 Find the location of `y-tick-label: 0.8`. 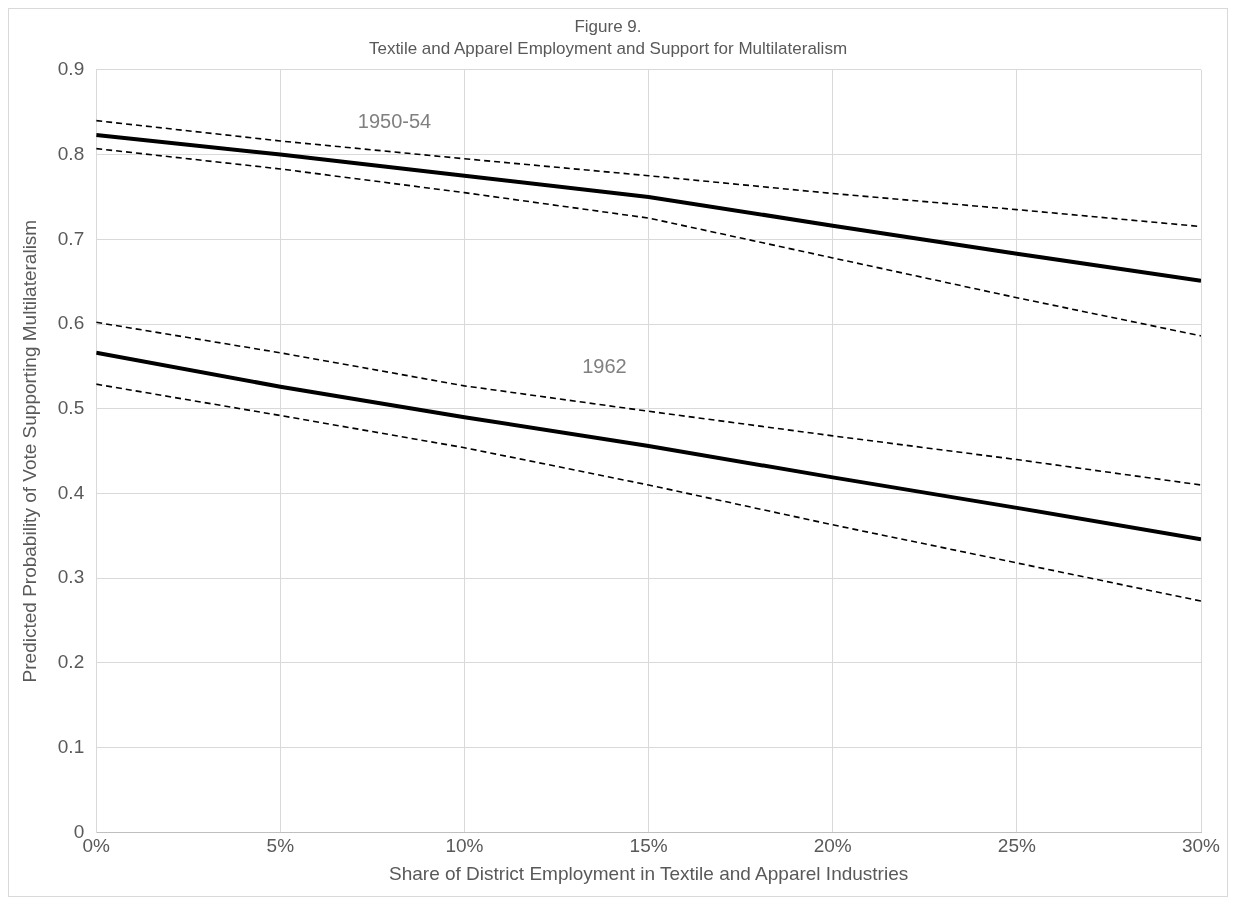

y-tick-label: 0.8 is located at coordinates (71, 153).